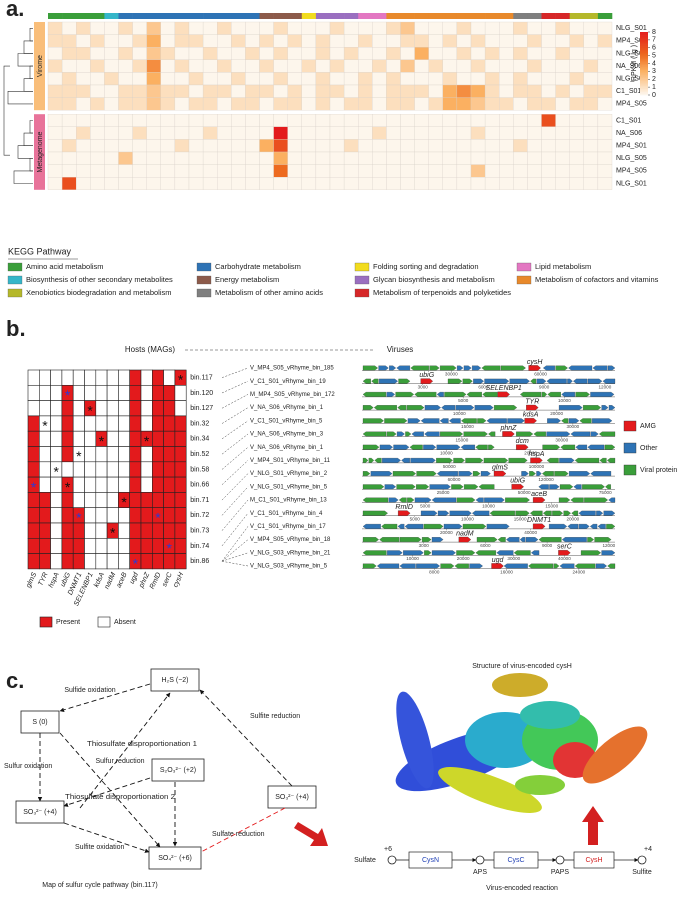 The height and width of the screenshot is (898, 685). I want to click on track-tick-label: 20000, so click(572, 519).